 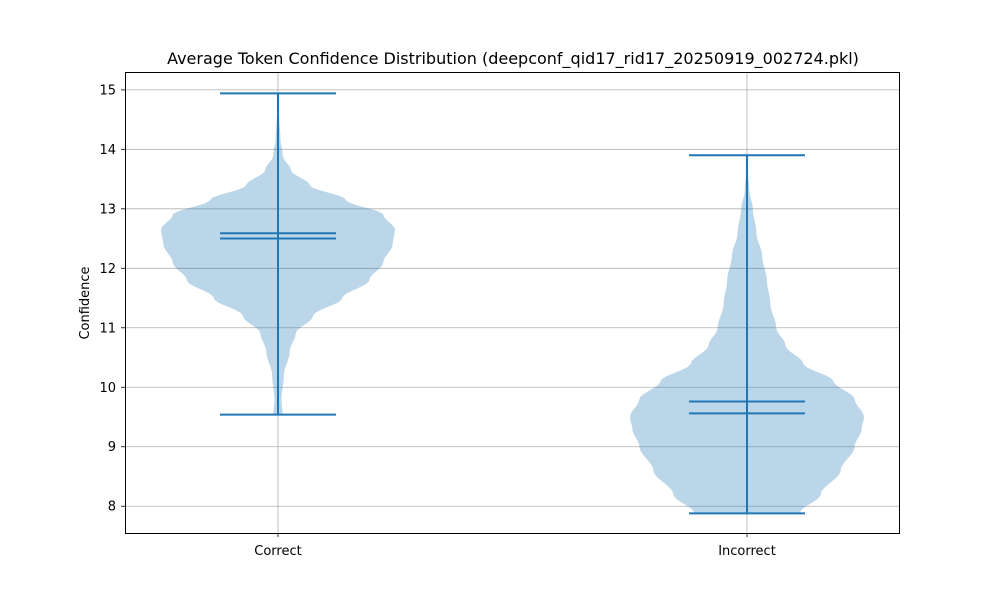 I want to click on y-tick-label: 9, so click(x=112, y=447).